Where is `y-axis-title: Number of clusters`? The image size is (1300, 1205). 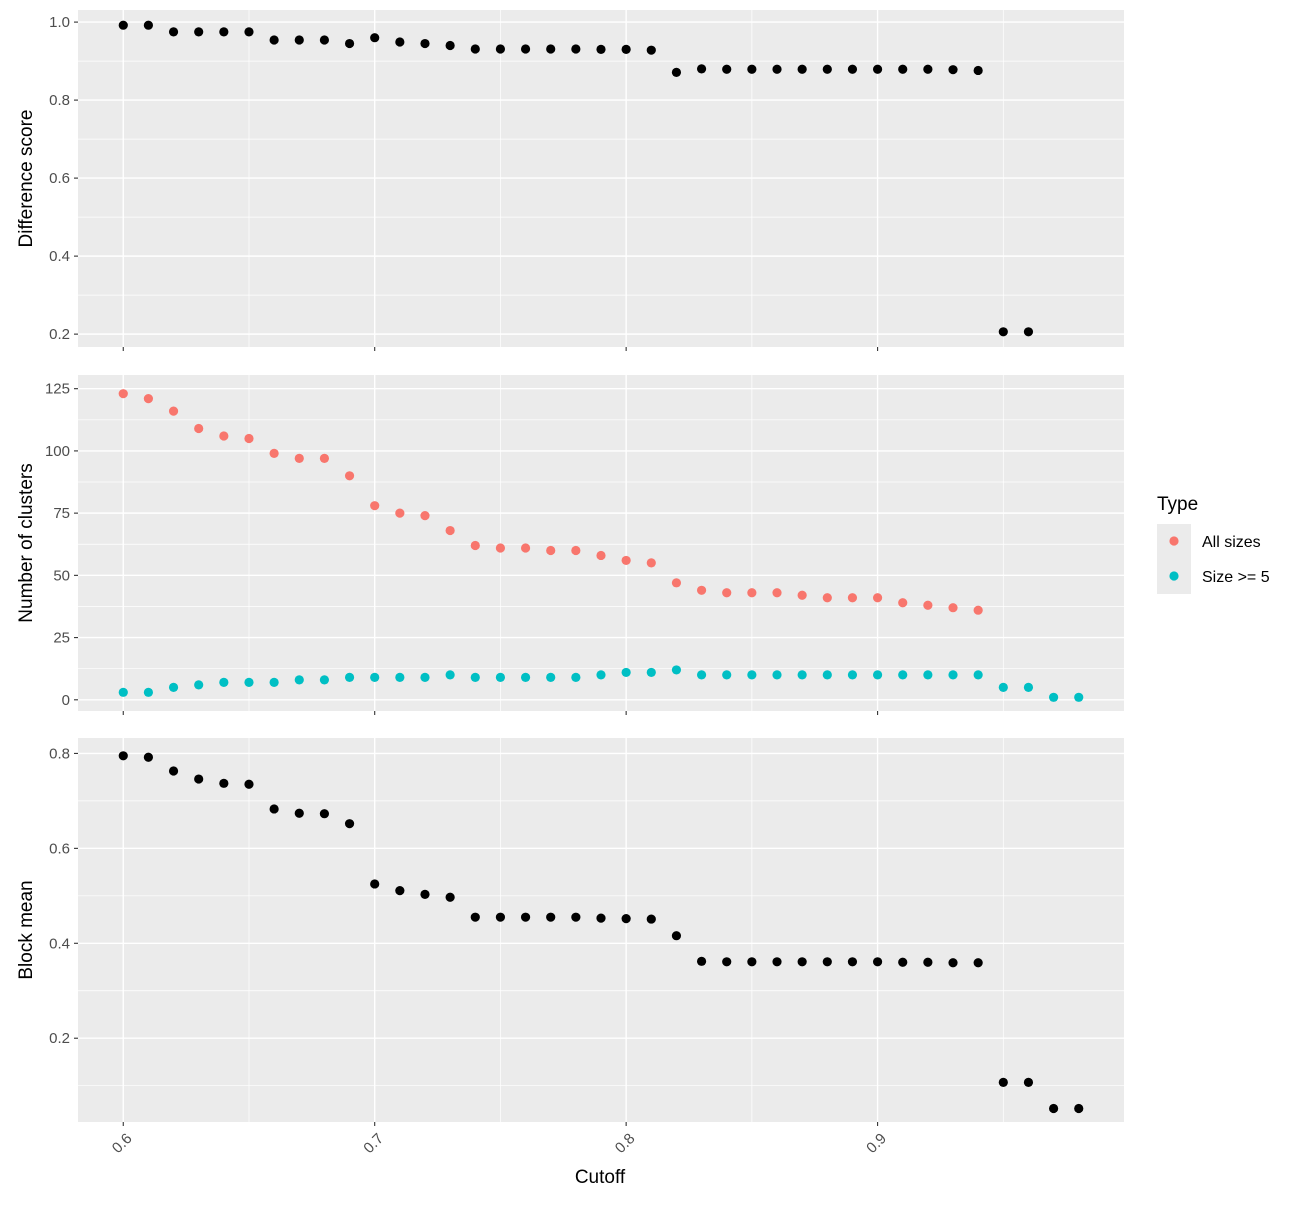 y-axis-title: Number of clusters is located at coordinates (26, 542).